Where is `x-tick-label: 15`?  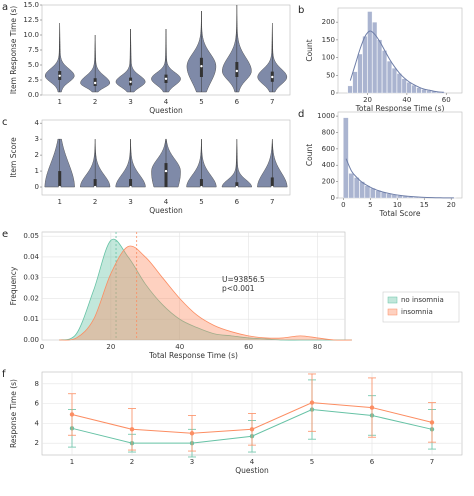
x-tick-label: 15 is located at coordinates (424, 205).